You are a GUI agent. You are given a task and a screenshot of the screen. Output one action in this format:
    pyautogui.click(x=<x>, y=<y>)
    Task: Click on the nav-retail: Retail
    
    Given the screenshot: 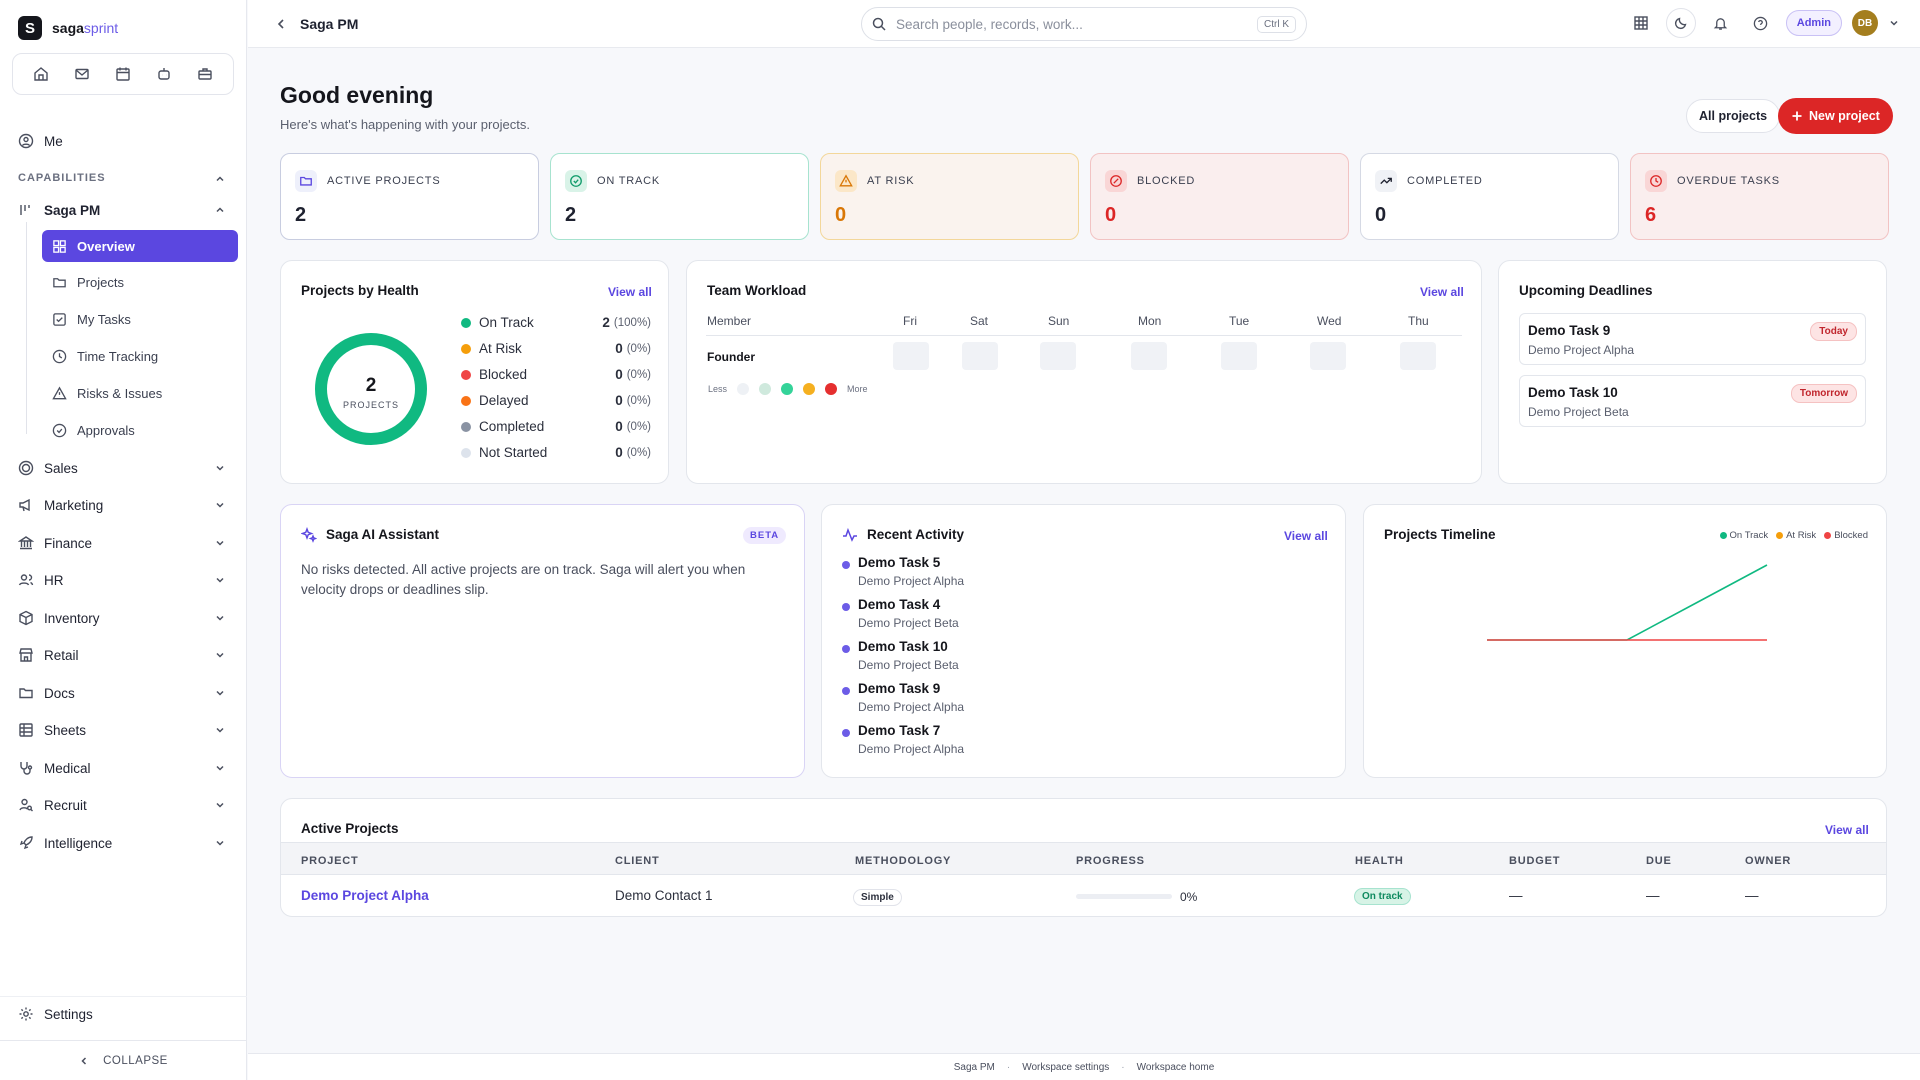 What is the action you would take?
    pyautogui.click(x=48, y=655)
    